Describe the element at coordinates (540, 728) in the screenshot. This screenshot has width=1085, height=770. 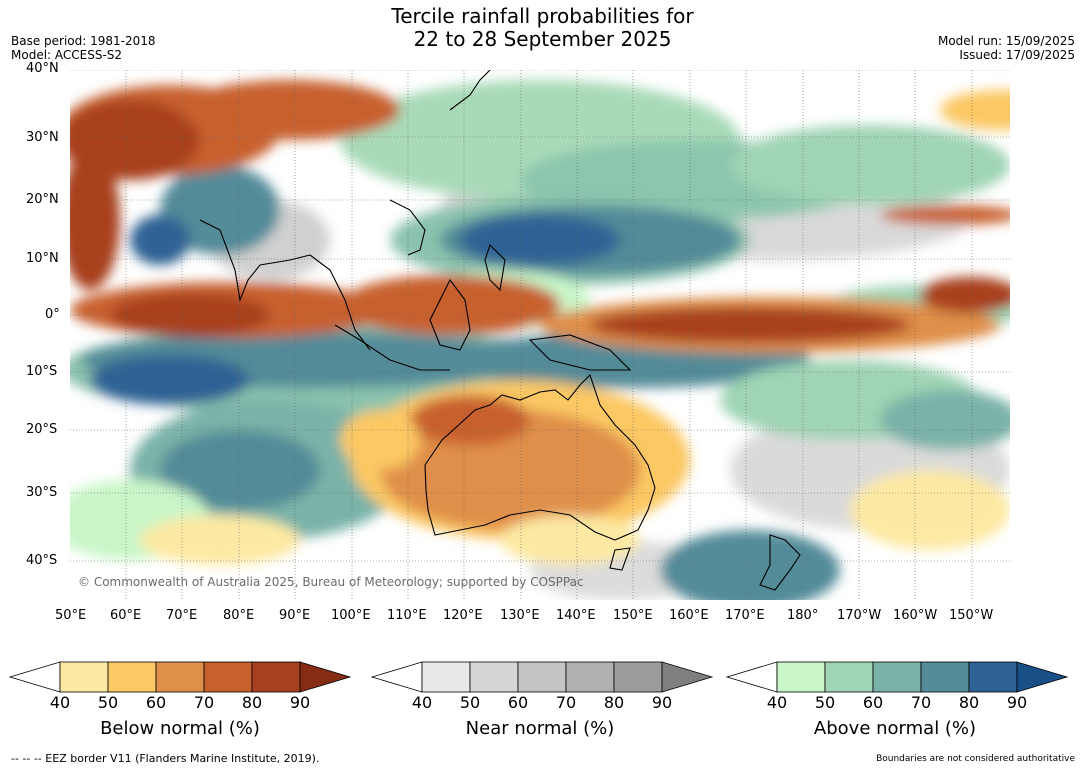
I see `near-normal-label: Near normal (%)` at that location.